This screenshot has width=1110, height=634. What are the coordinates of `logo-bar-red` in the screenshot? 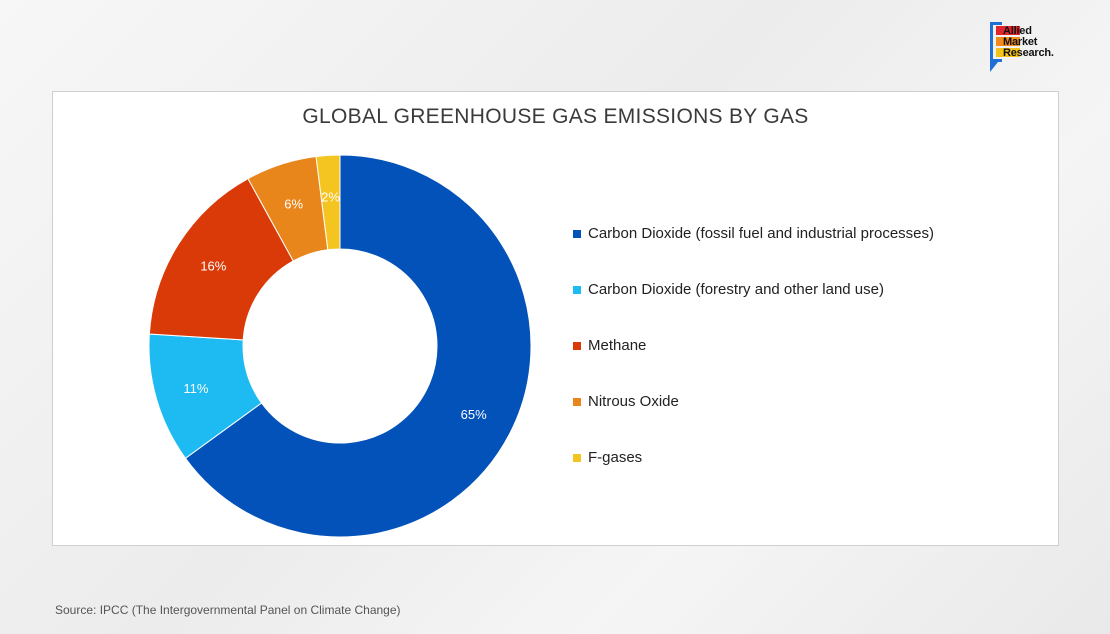 It's located at (1008, 30).